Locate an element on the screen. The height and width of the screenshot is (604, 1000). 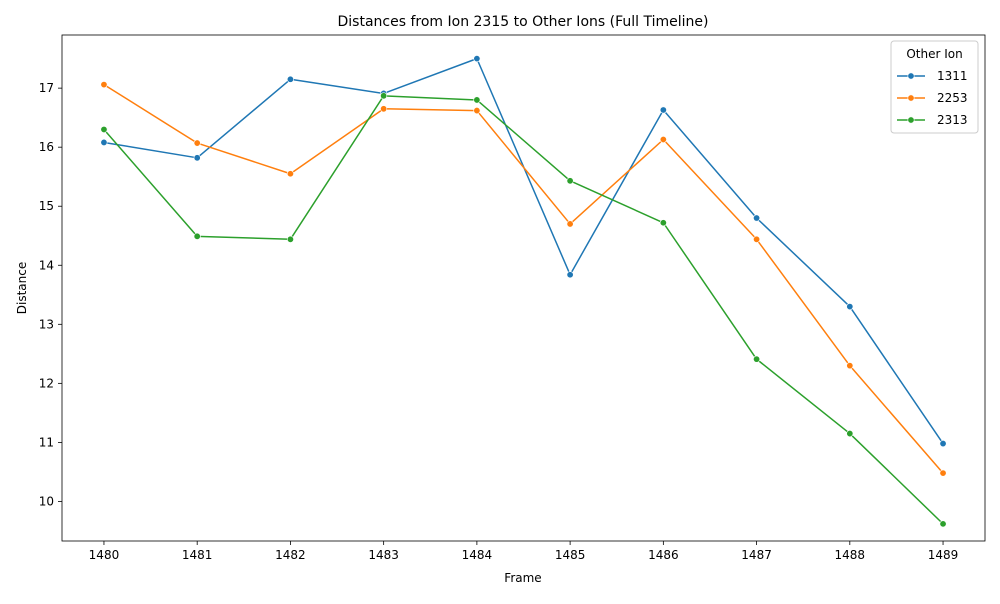
y-axis: 10 11 12 13 14 15 16 17 is located at coordinates (50, 294).